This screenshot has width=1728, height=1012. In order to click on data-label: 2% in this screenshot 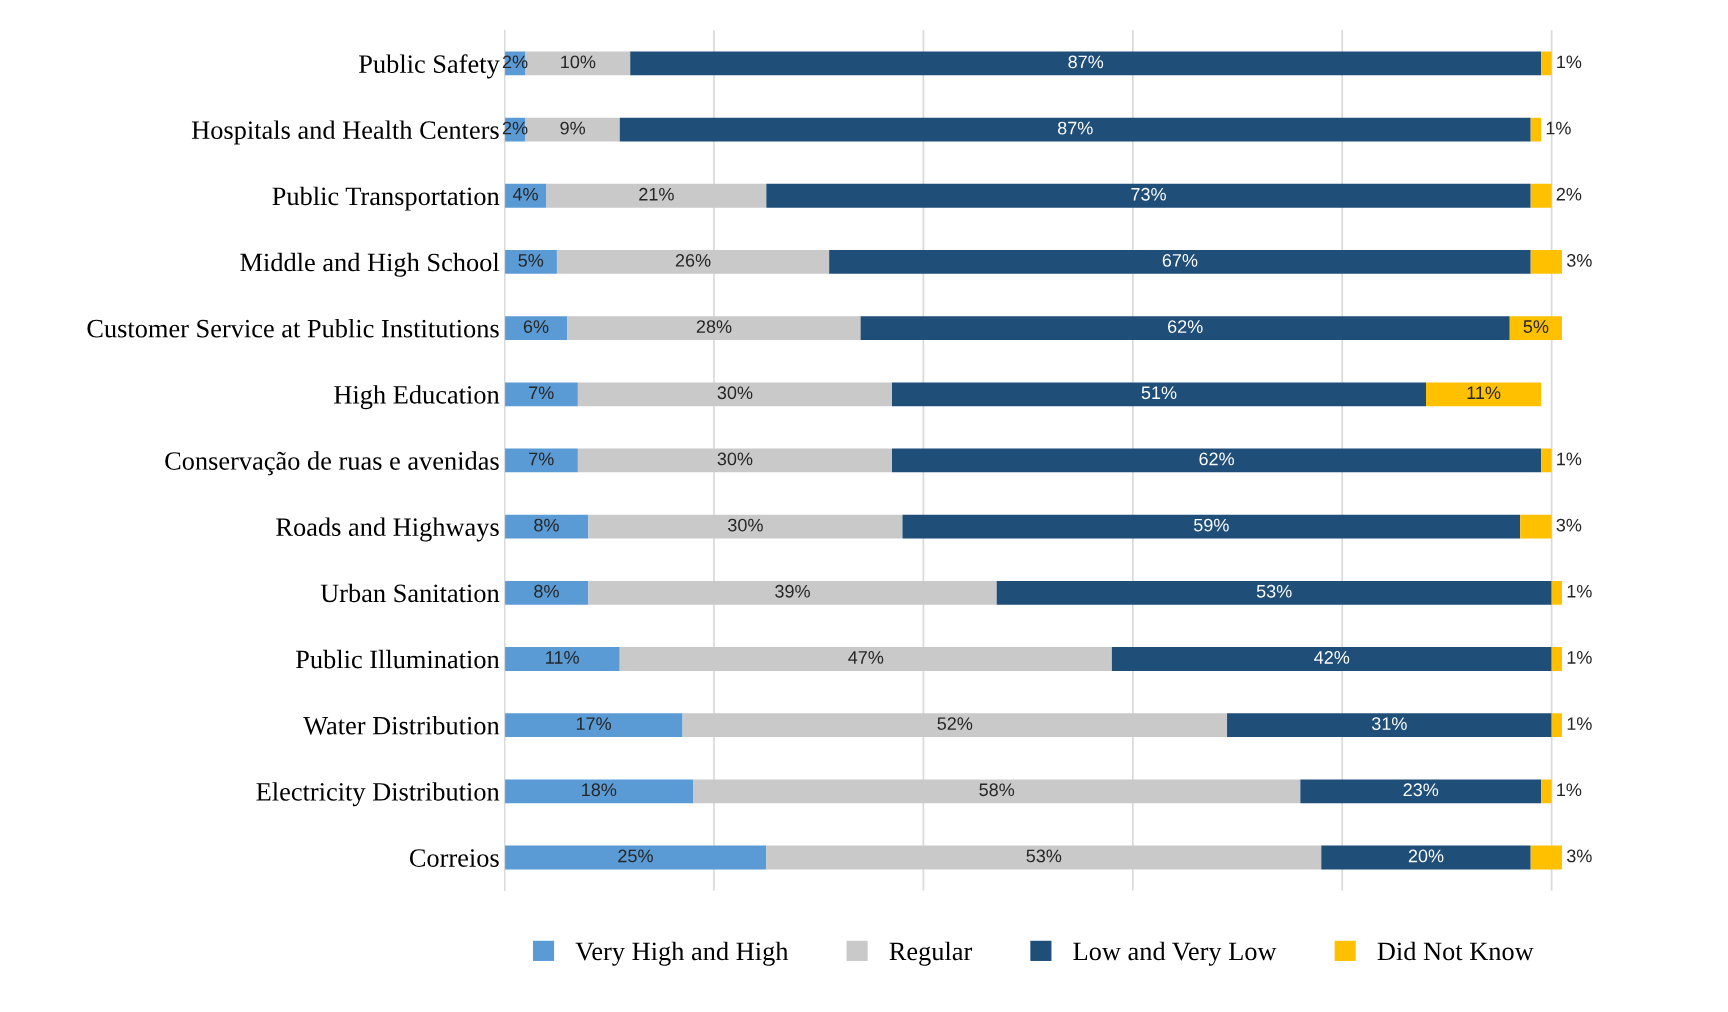, I will do `click(1569, 194)`.